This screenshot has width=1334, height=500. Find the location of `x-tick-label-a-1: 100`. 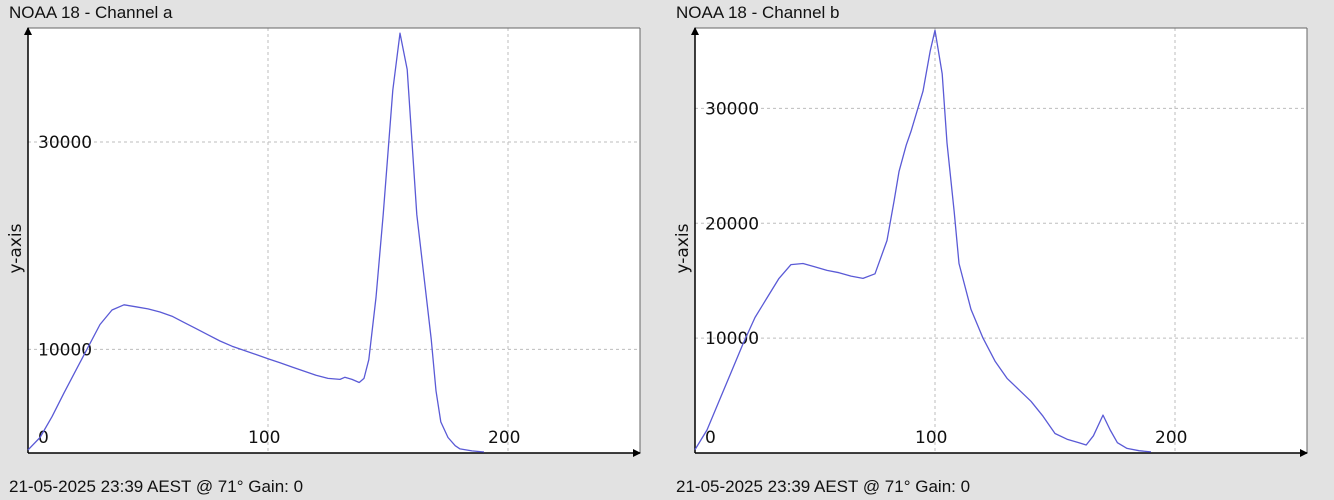

x-tick-label-a-1: 100 is located at coordinates (264, 438).